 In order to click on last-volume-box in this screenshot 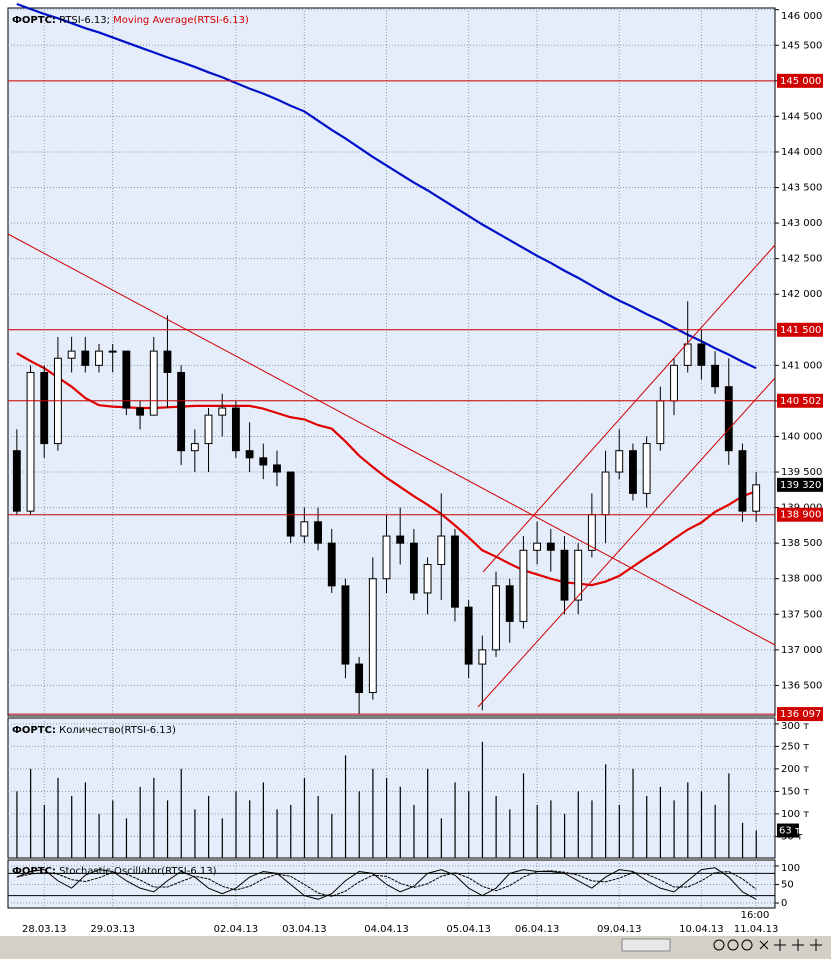, I will do `click(788, 830)`.